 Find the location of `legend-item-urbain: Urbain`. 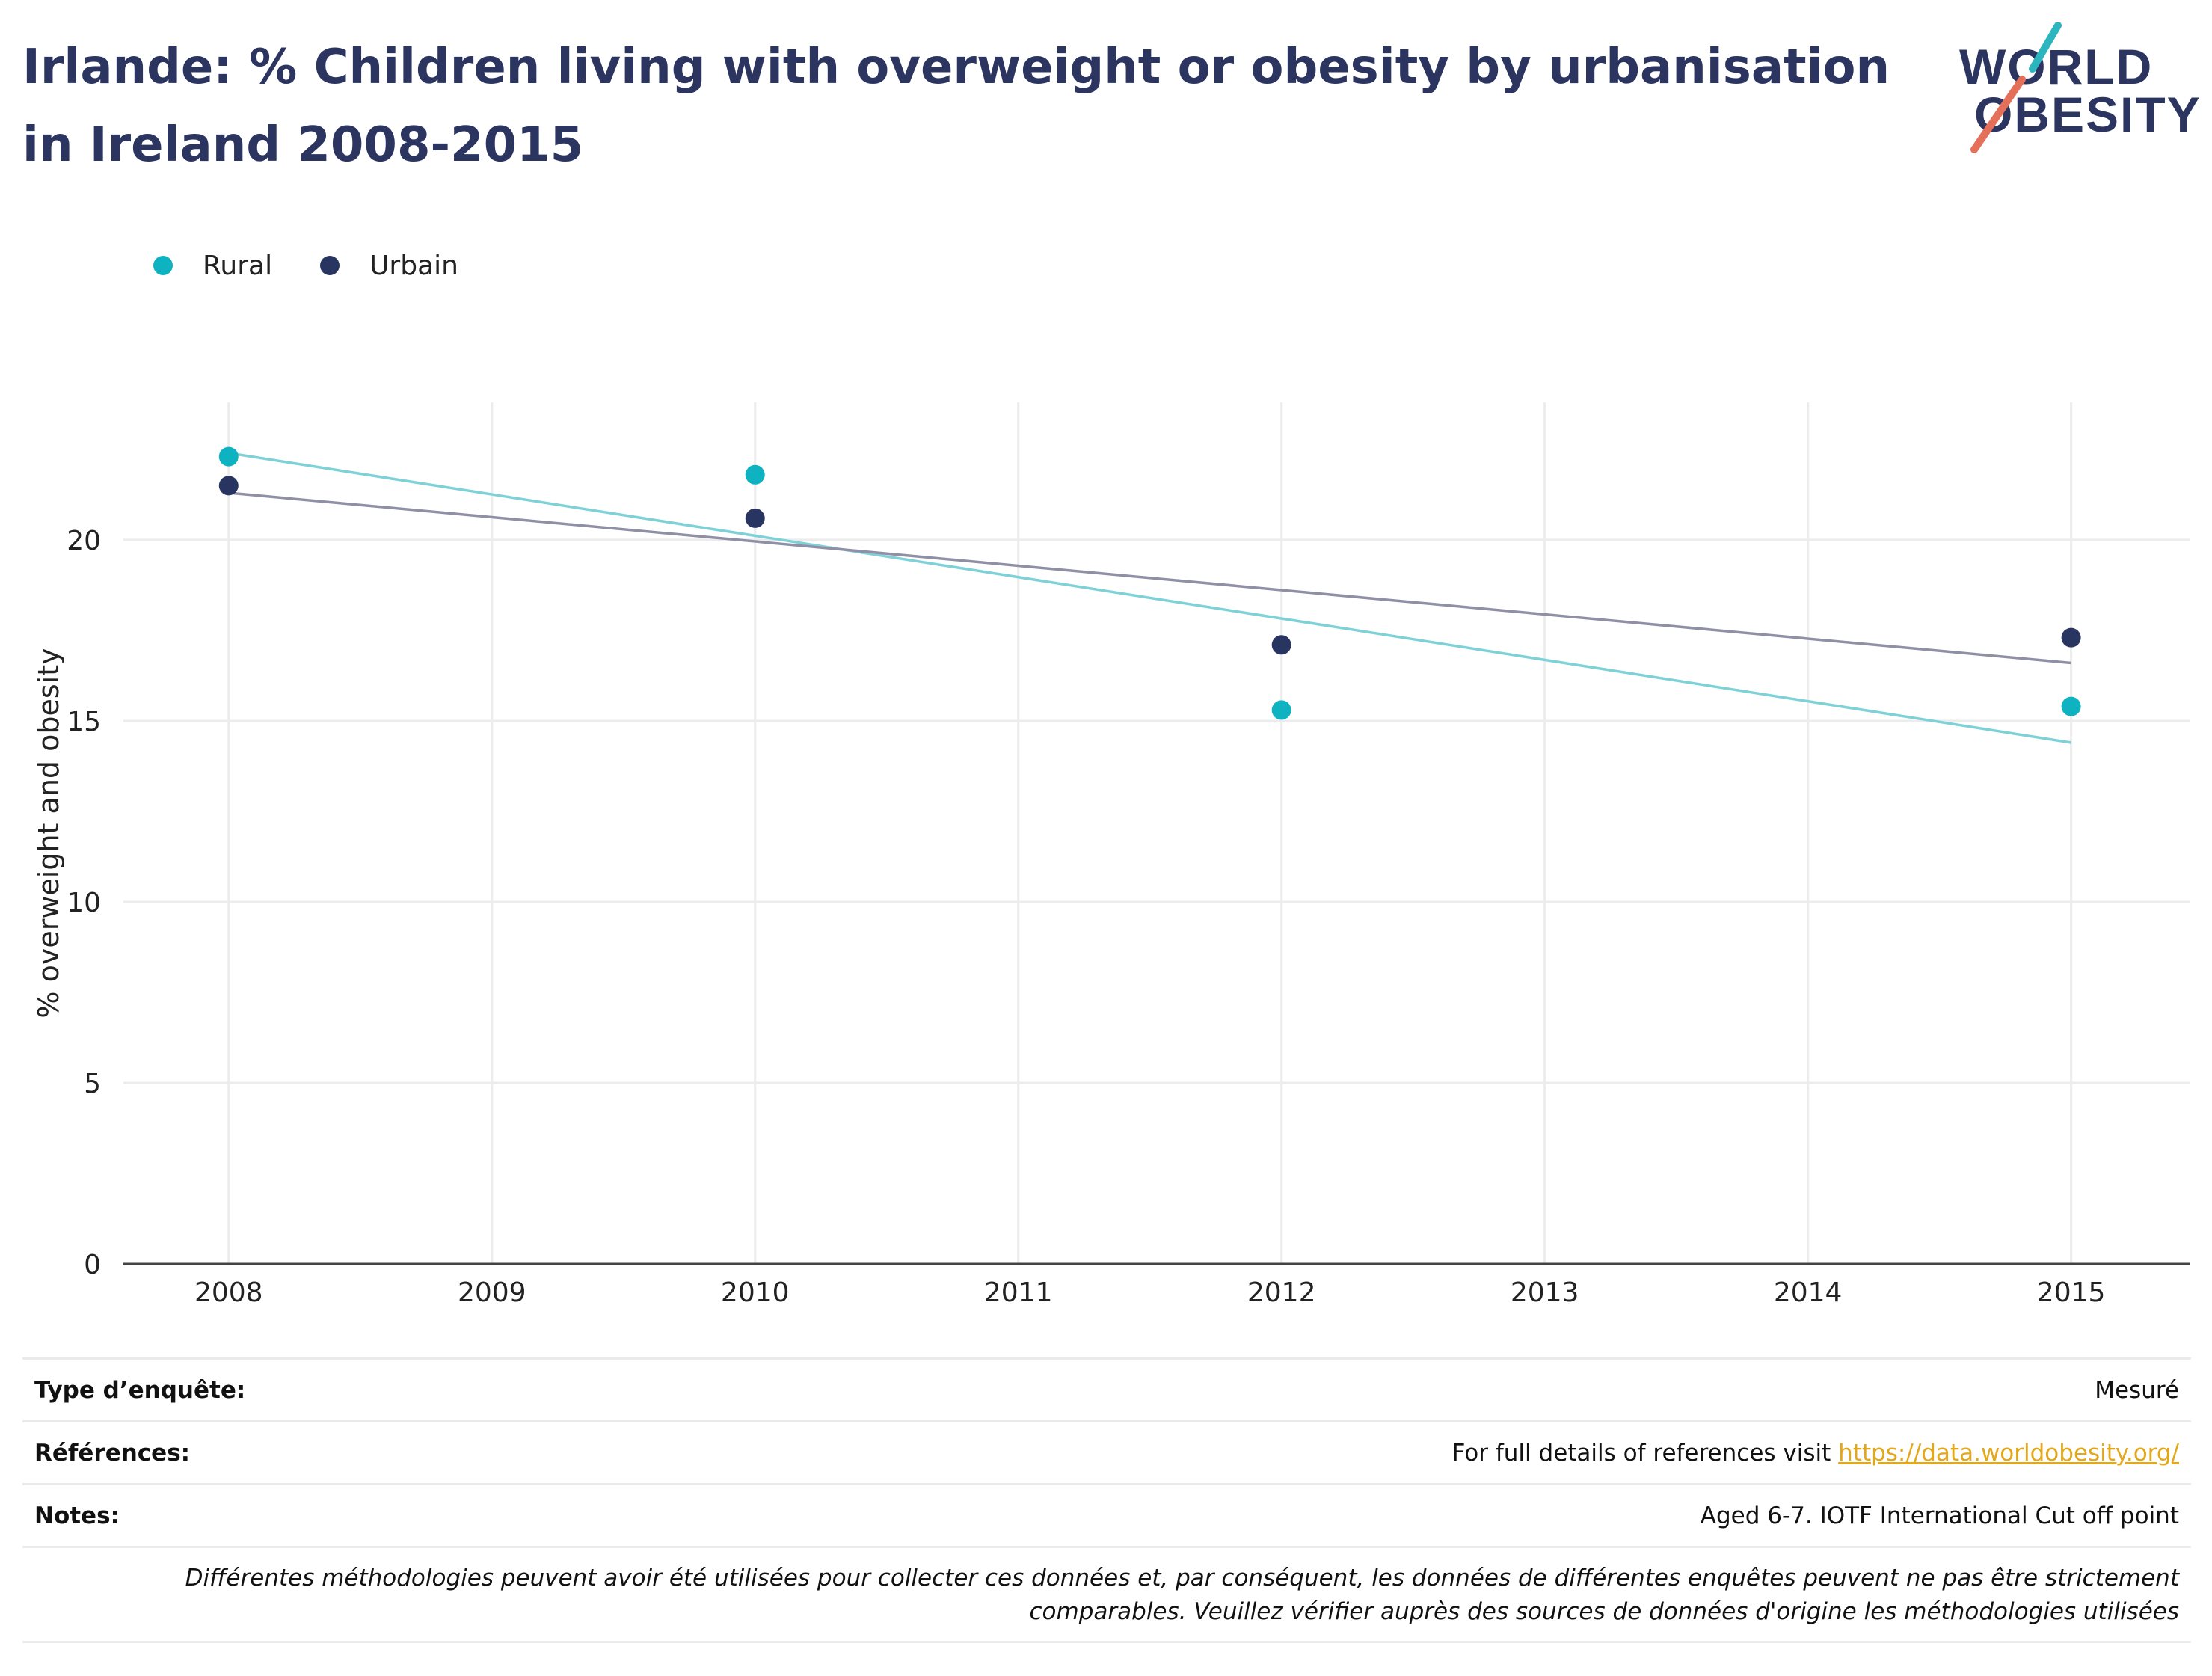

legend-item-urbain: Urbain is located at coordinates (389, 266).